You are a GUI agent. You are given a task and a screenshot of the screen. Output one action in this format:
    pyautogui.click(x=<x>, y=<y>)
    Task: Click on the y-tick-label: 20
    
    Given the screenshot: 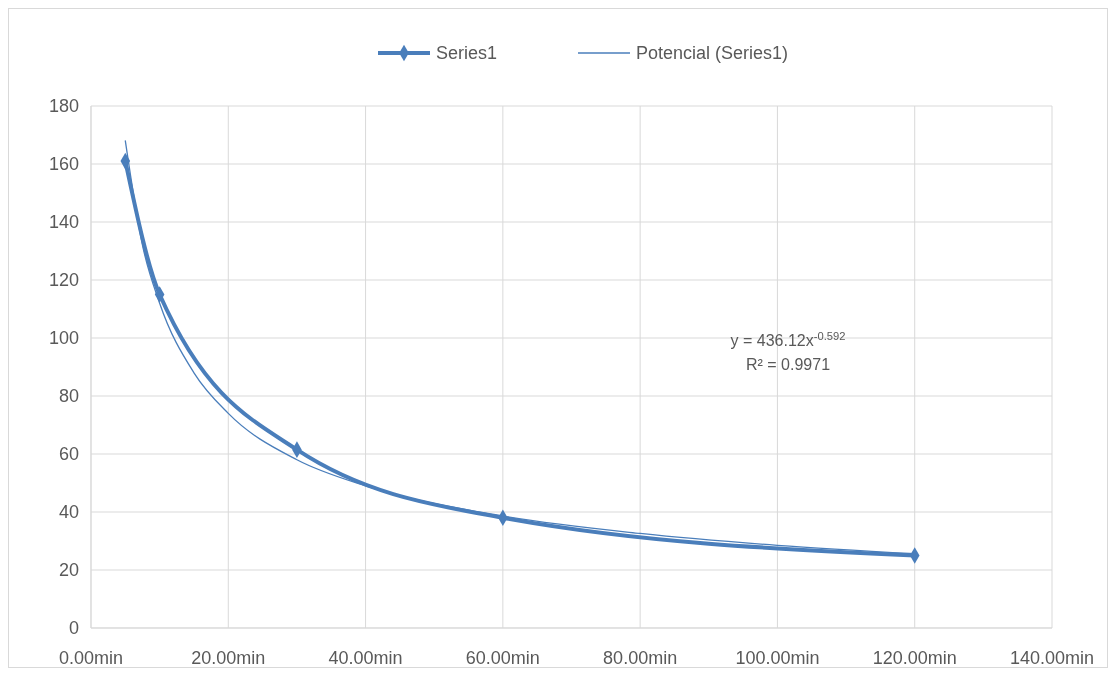 What is the action you would take?
    pyautogui.click(x=68, y=570)
    